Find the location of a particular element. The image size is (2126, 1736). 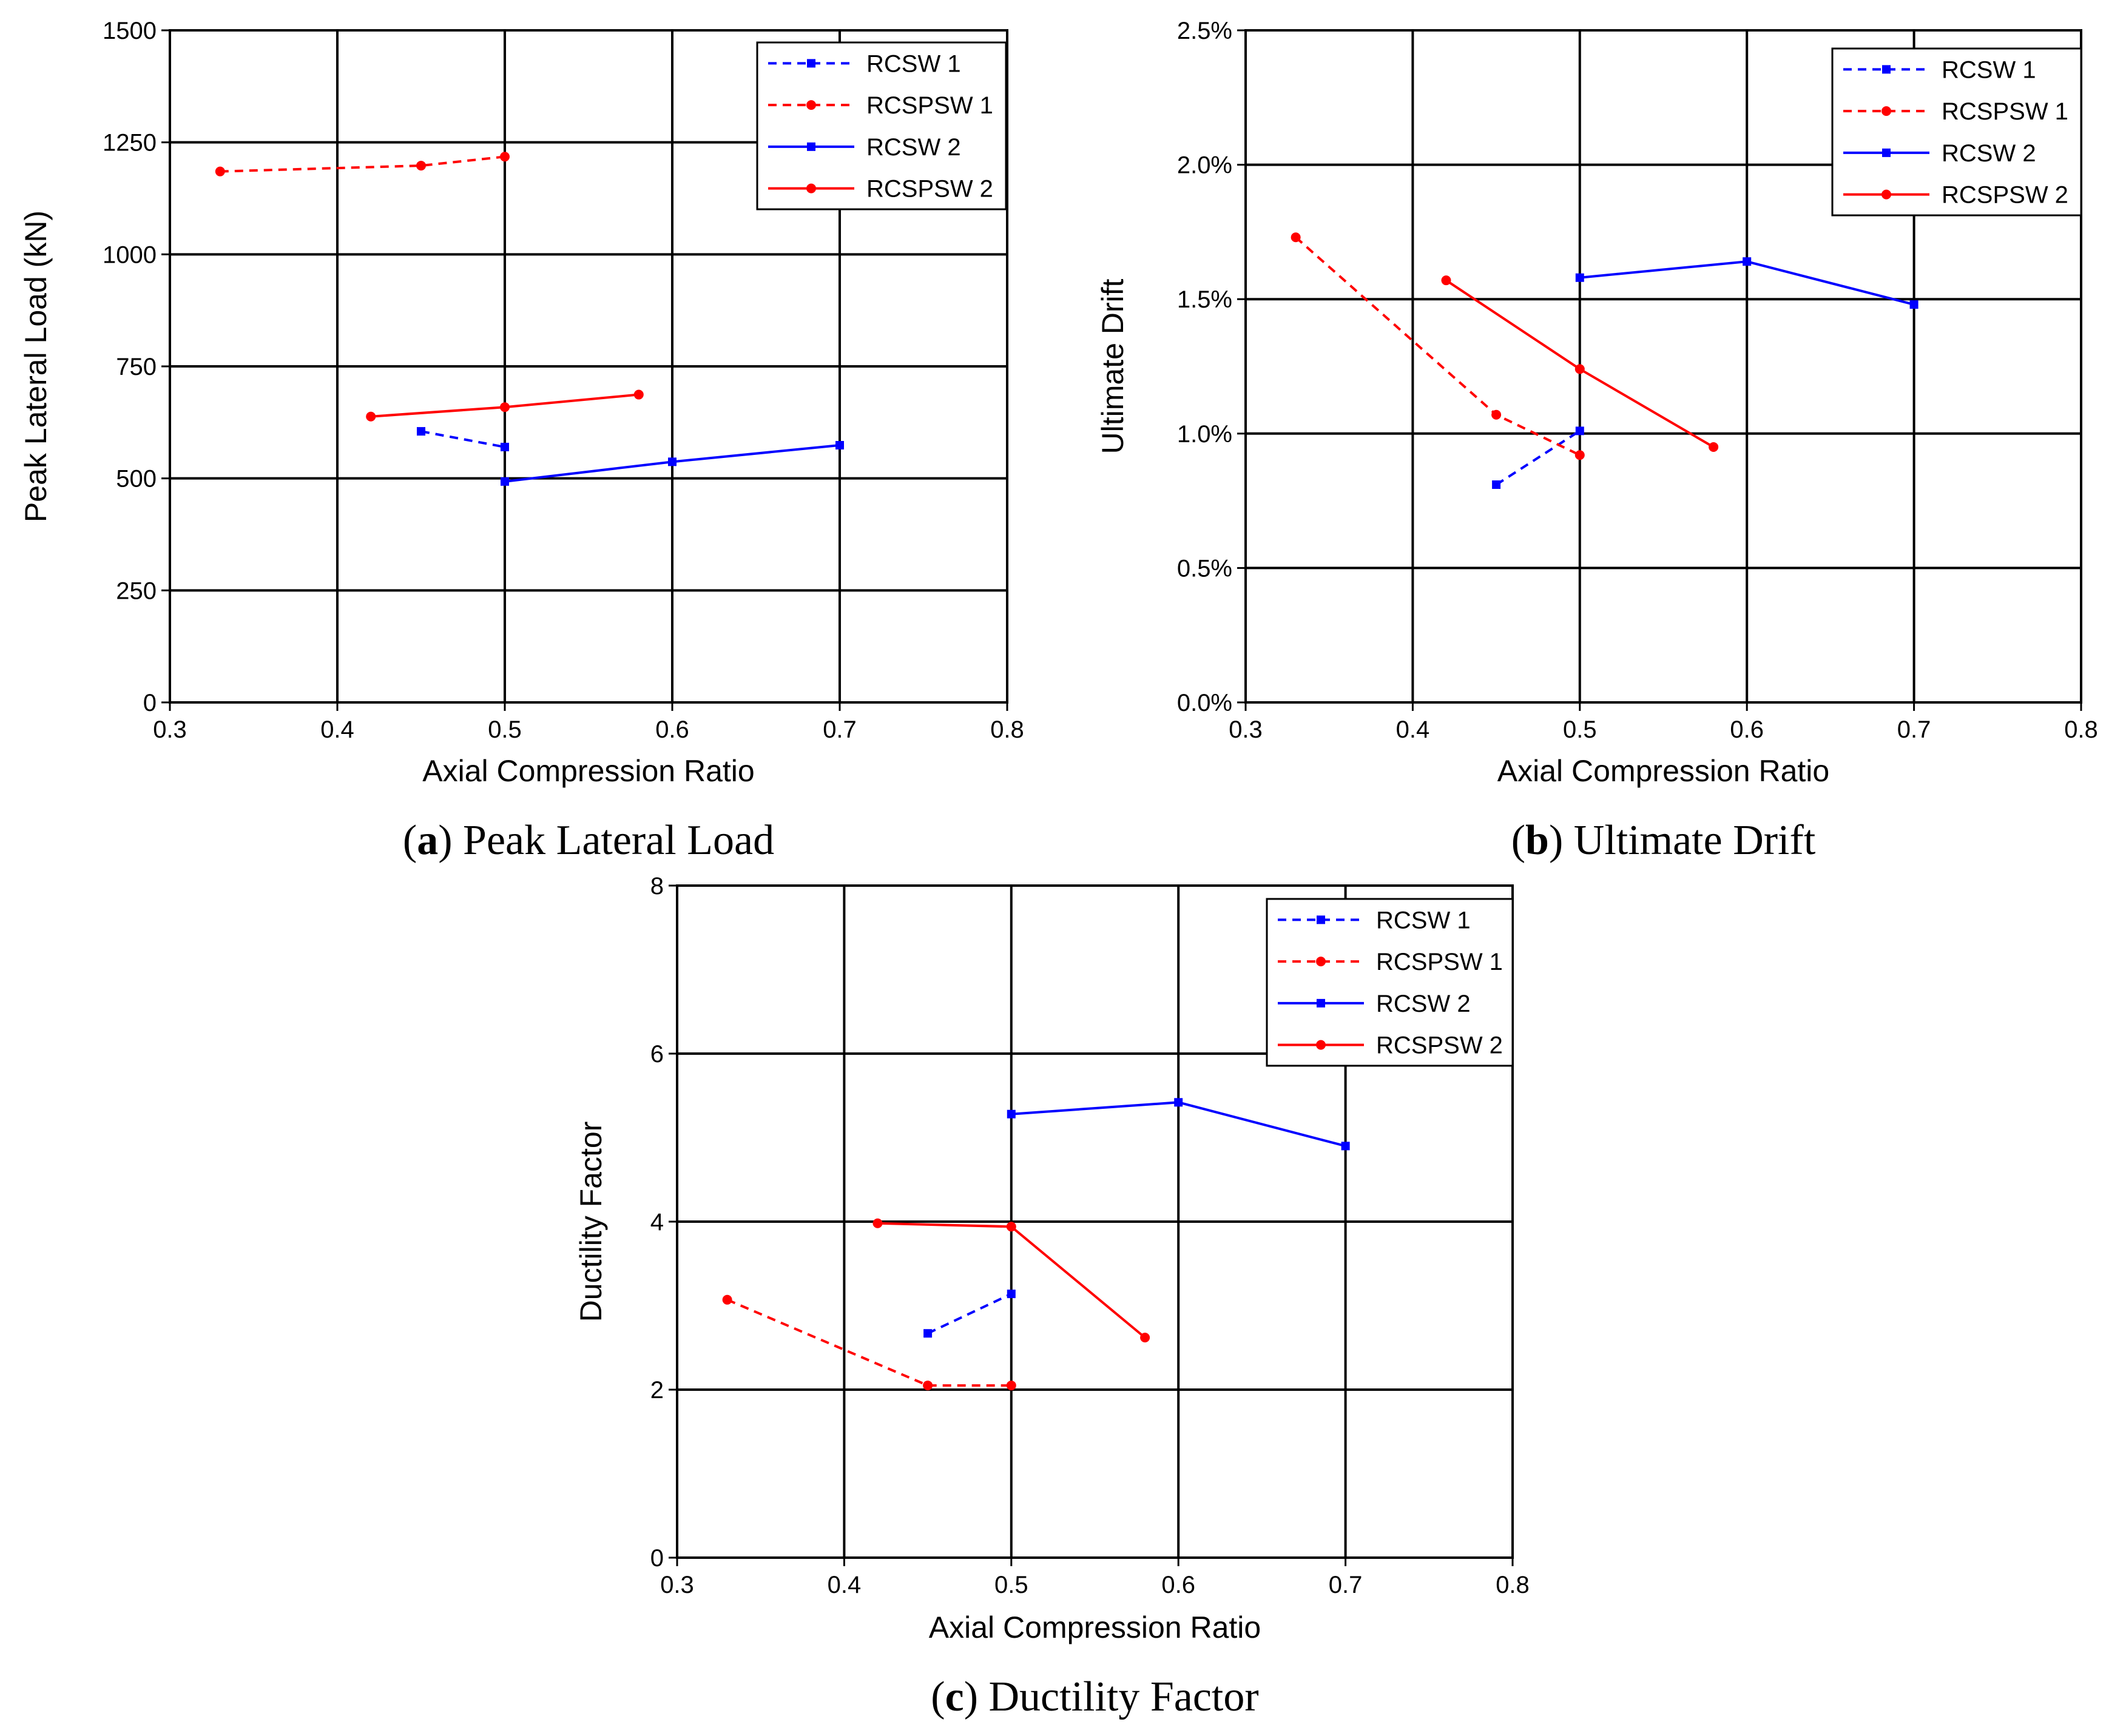

caption-letter: b is located at coordinates (1537, 840).